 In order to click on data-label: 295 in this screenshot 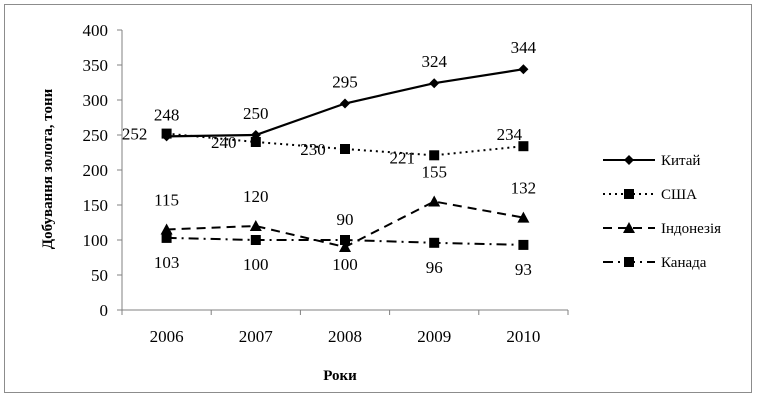, I will do `click(345, 82)`.